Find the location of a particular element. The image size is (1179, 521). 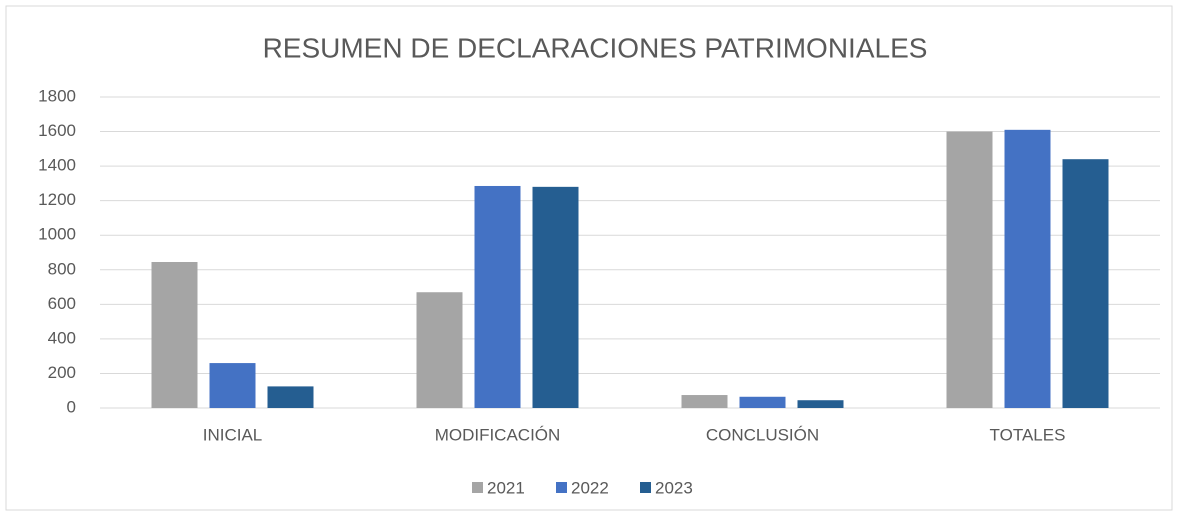

y-tick-label: 1000 is located at coordinates (57, 234).